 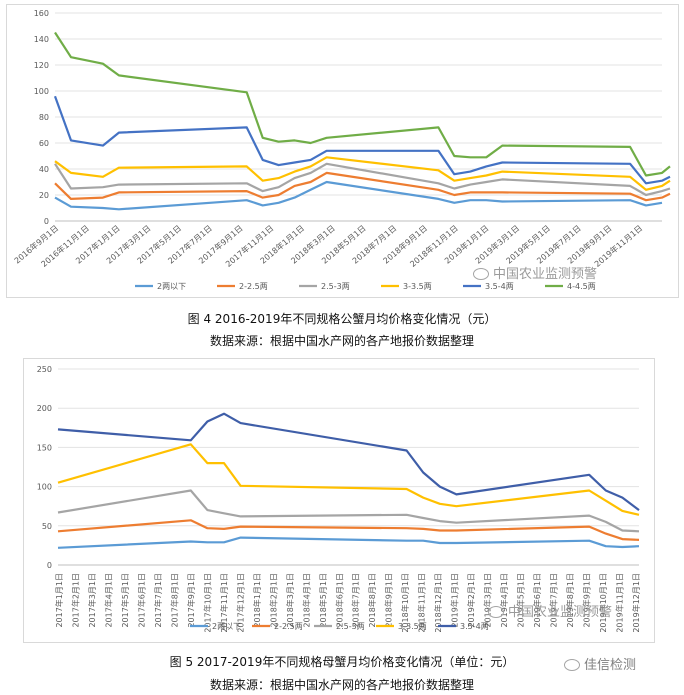 I want to click on x-tick-label: 2017年5月1日, so click(x=125, y=600).